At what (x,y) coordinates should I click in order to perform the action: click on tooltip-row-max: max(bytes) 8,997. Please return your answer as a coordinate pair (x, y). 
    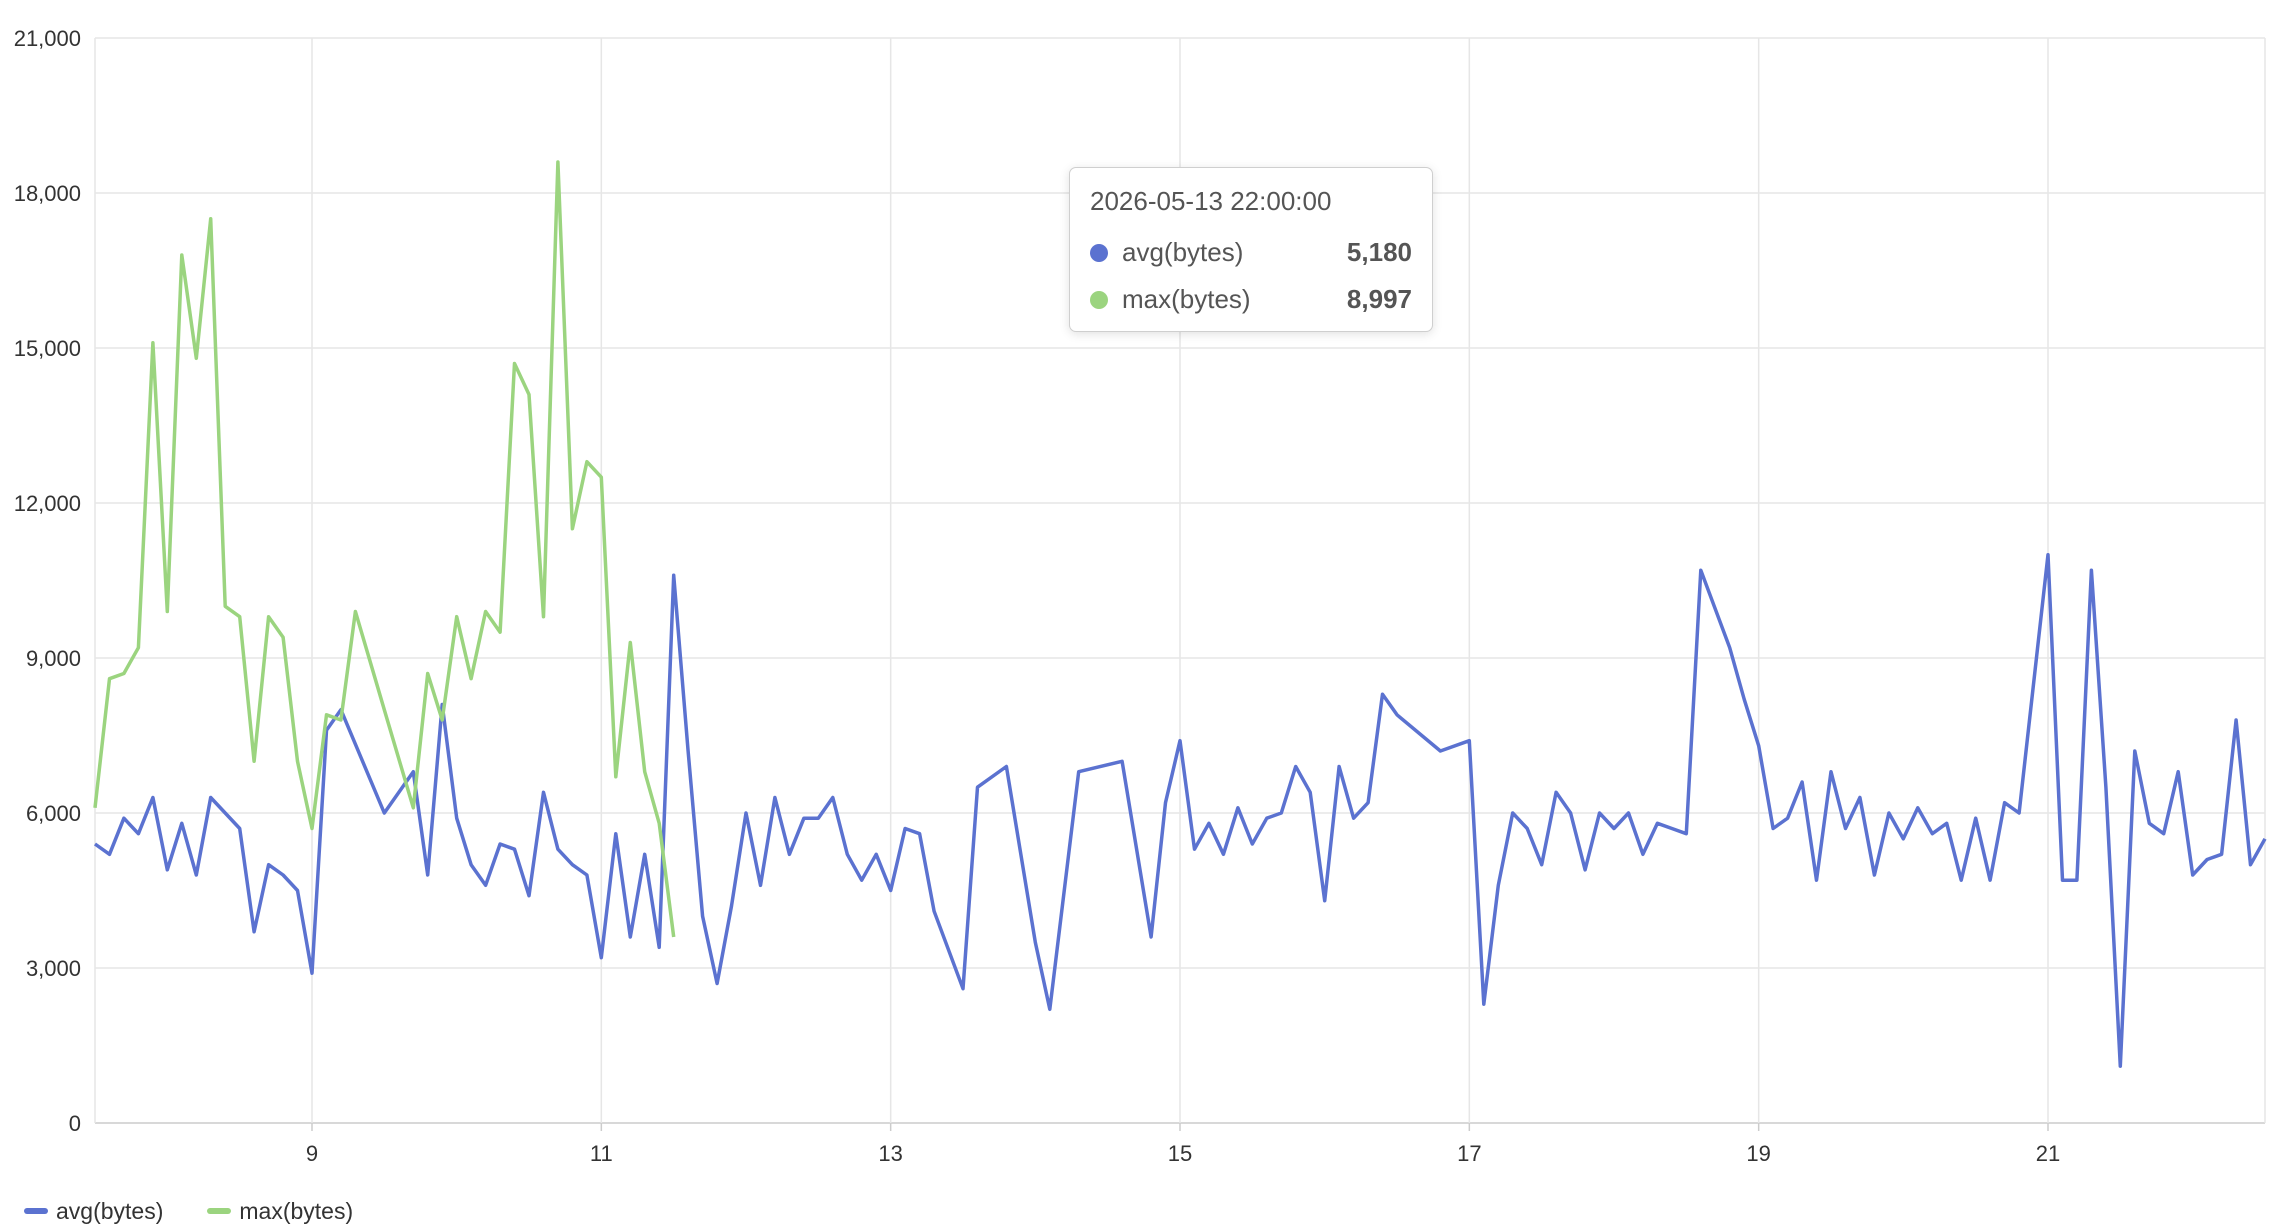
    Looking at the image, I should click on (1251, 299).